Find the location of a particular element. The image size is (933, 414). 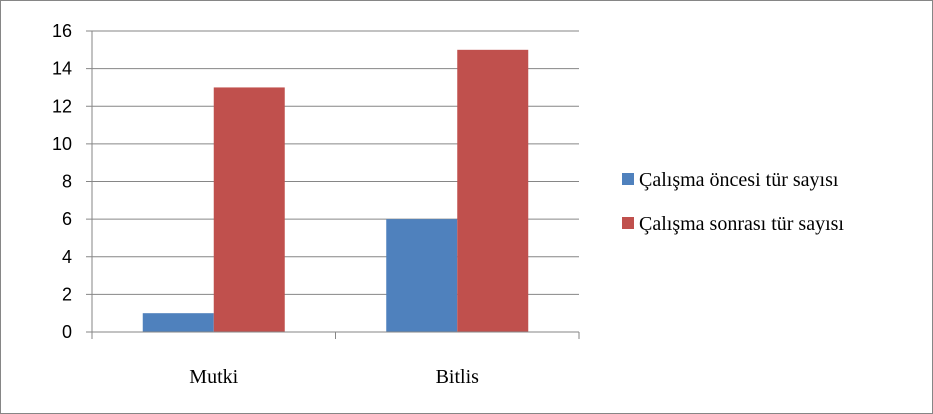

category-label: Mutki is located at coordinates (213, 377).